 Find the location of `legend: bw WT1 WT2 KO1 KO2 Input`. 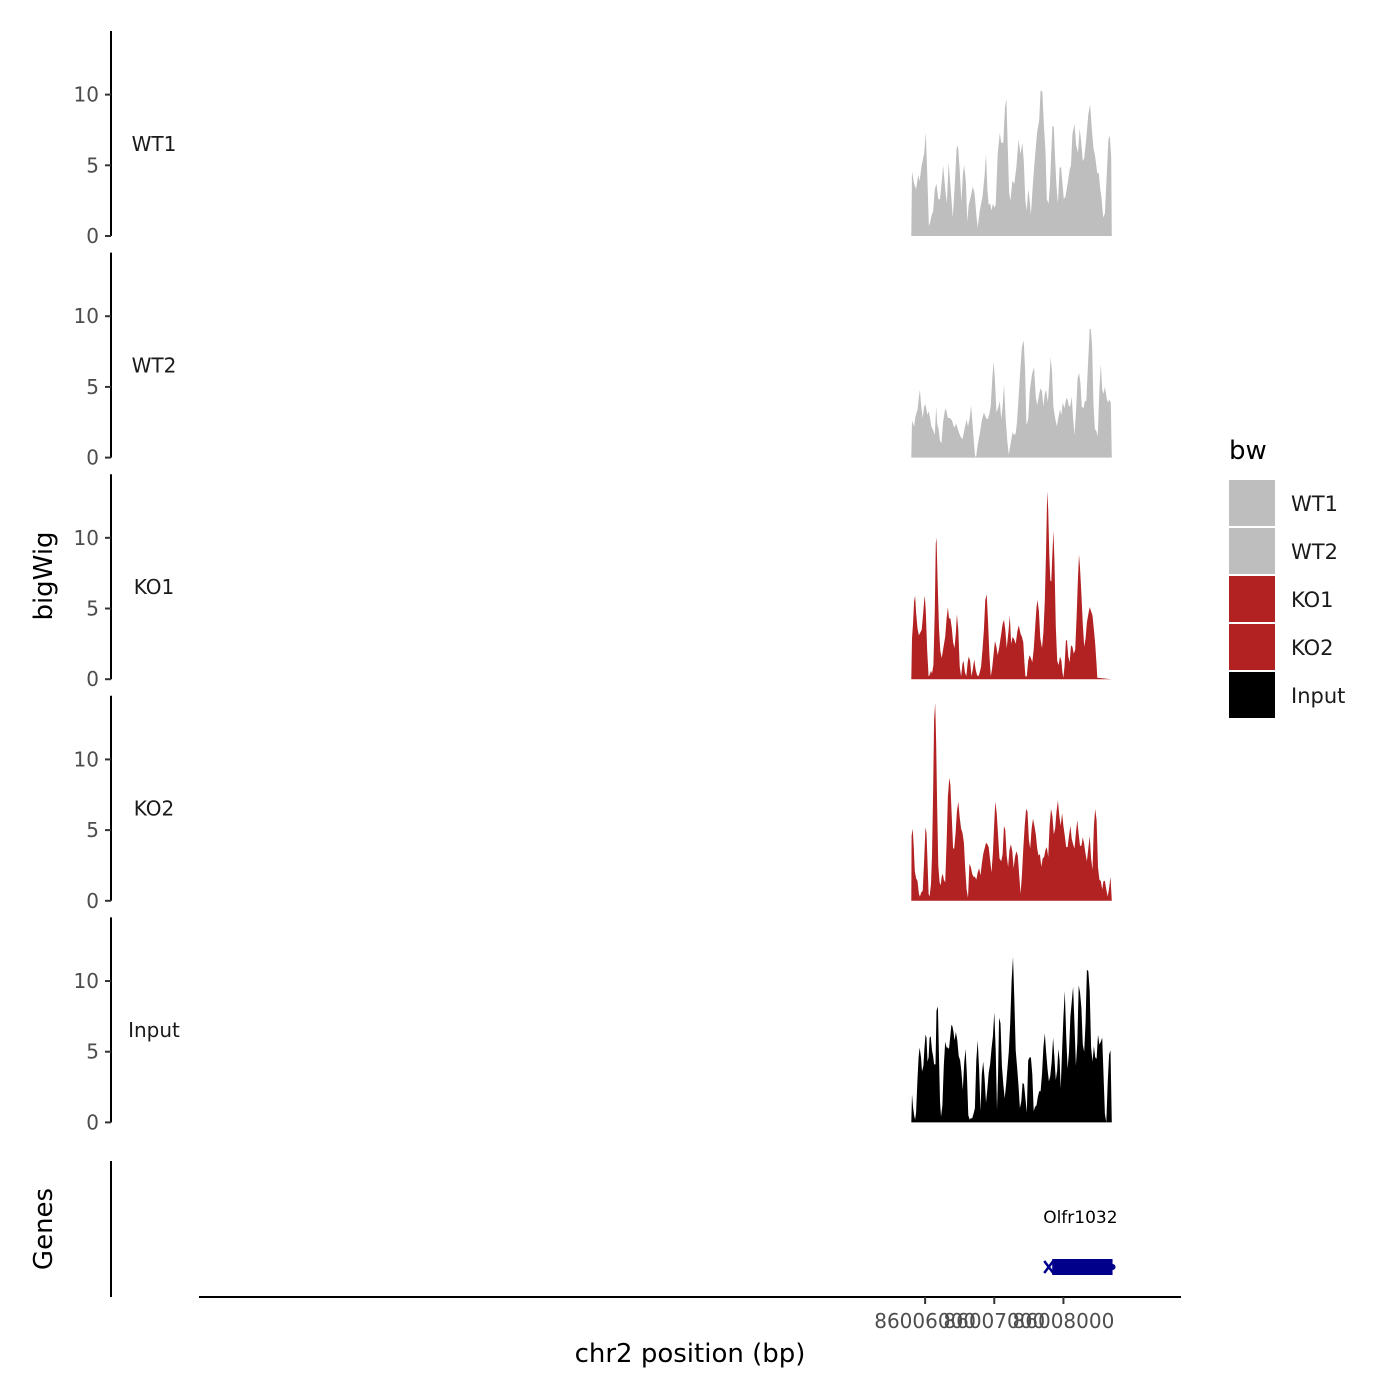

legend: bw WT1 WT2 KO1 KO2 Input is located at coordinates (1287, 577).